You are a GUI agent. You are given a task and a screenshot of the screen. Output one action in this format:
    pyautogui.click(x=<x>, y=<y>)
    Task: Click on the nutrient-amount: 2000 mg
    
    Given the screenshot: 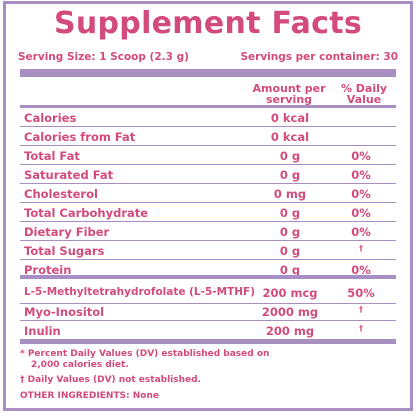 What is the action you would take?
    pyautogui.click(x=290, y=312)
    